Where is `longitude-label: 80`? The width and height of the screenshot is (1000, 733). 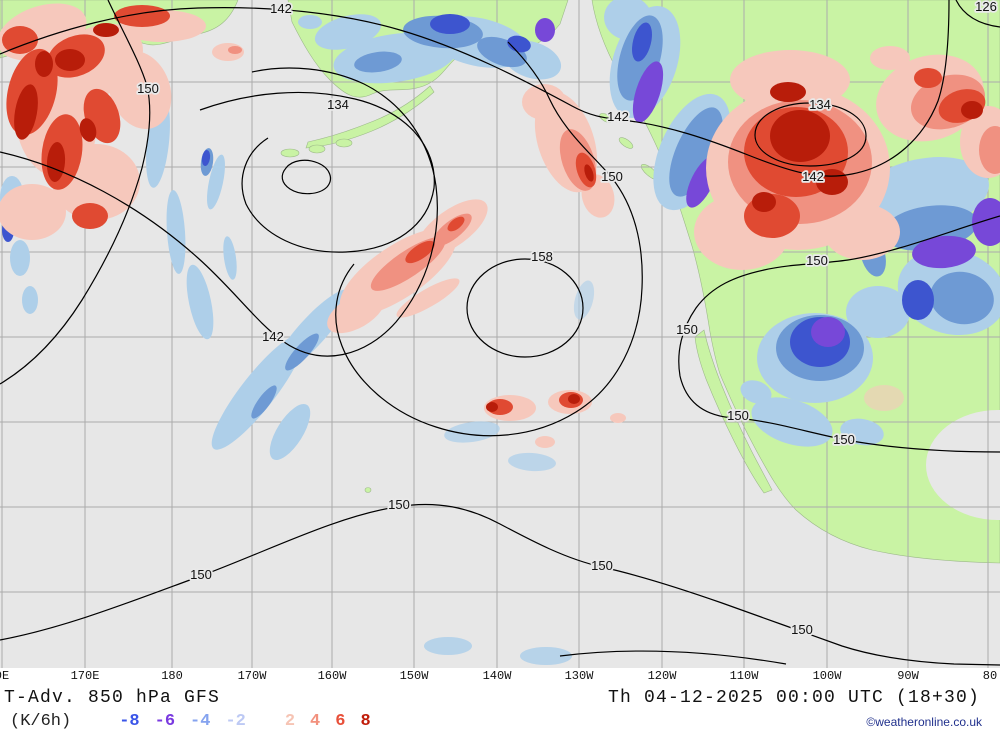
longitude-label: 80 is located at coordinates (990, 676).